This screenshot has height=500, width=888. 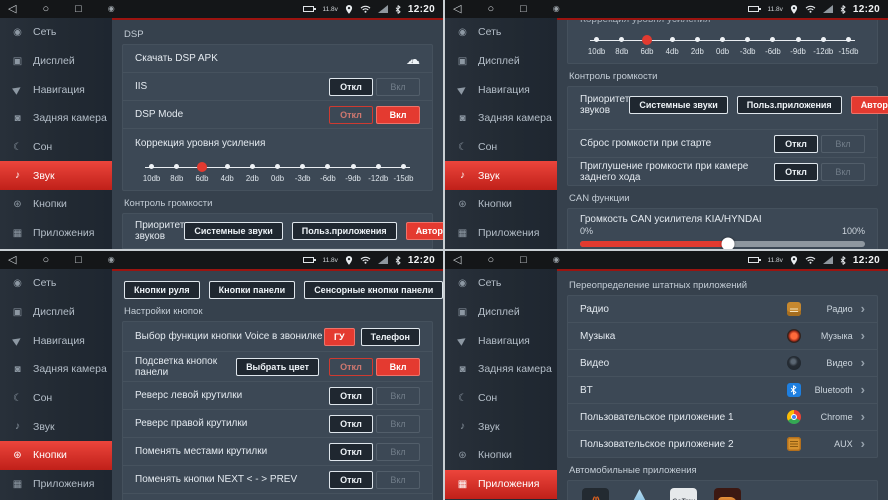 I want to click on camera-mute-on-button: Вкл, so click(x=843, y=171).